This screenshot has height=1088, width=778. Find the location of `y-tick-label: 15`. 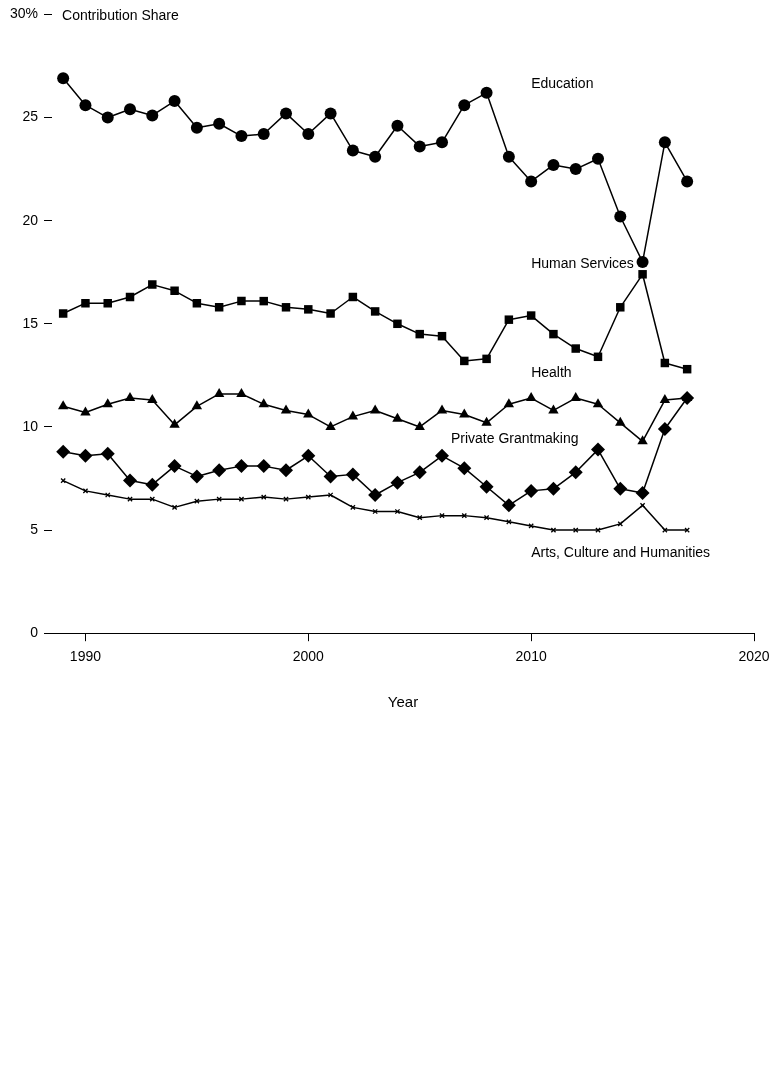

y-tick-label: 15 is located at coordinates (30, 322).